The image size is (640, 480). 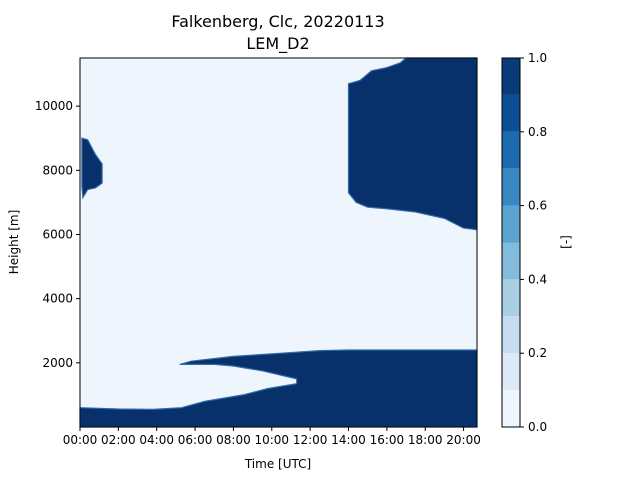 I want to click on x-tick-label: 20:00, so click(x=463, y=440).